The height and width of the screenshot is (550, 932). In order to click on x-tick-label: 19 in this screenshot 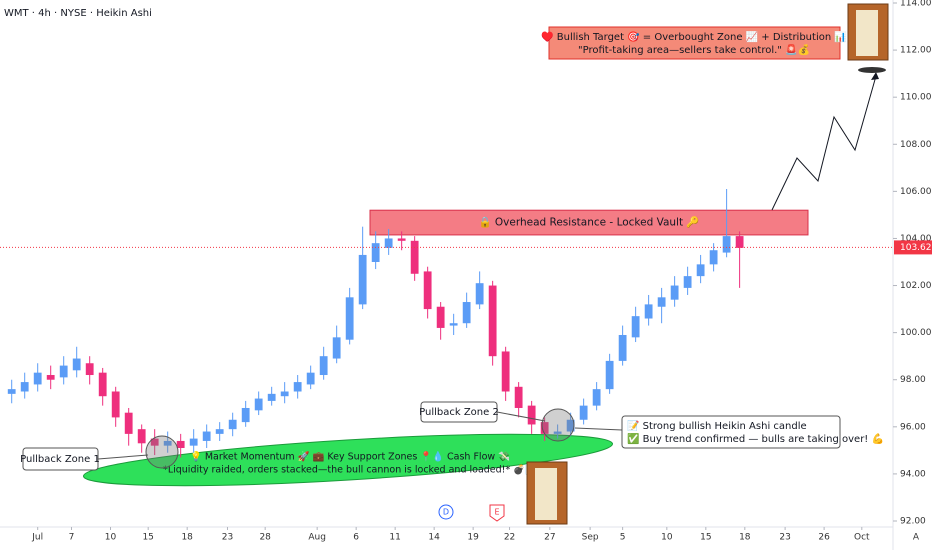, I will do `click(473, 538)`.